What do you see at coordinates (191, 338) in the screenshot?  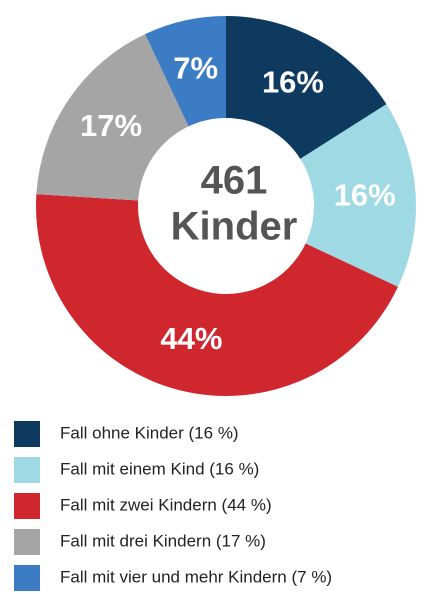 I see `value-label: 44%` at bounding box center [191, 338].